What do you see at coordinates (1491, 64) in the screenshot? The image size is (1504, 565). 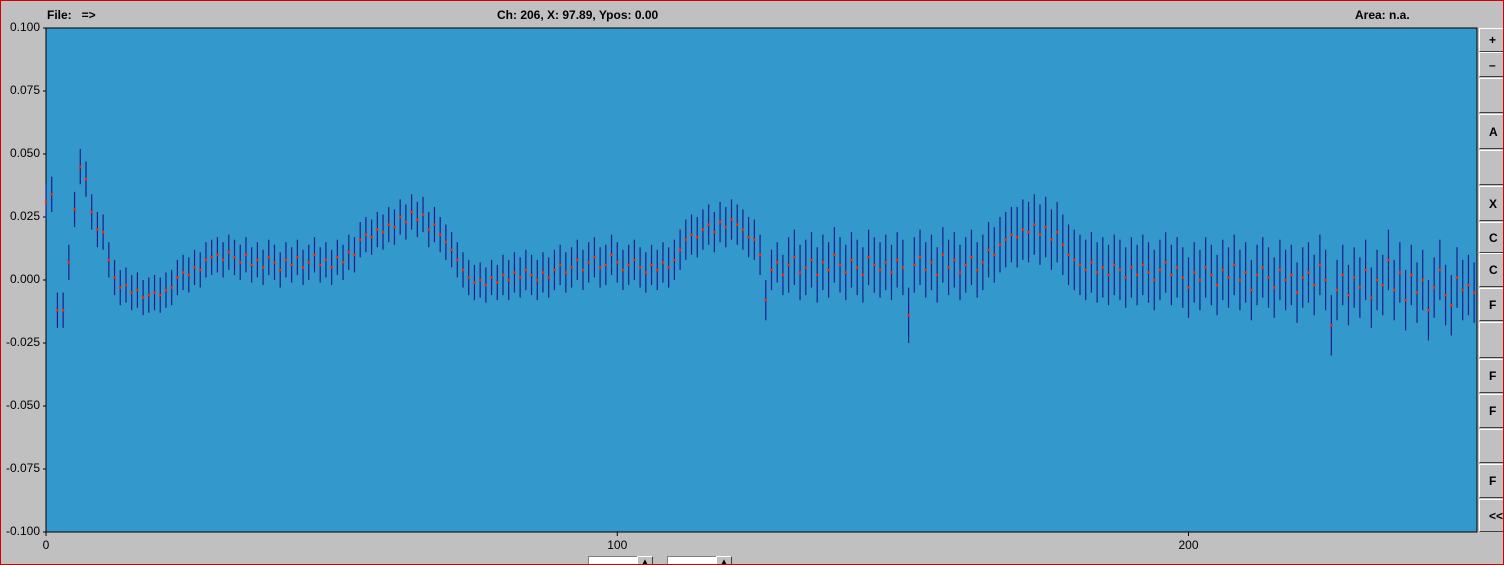 I see `tool-button: –` at bounding box center [1491, 64].